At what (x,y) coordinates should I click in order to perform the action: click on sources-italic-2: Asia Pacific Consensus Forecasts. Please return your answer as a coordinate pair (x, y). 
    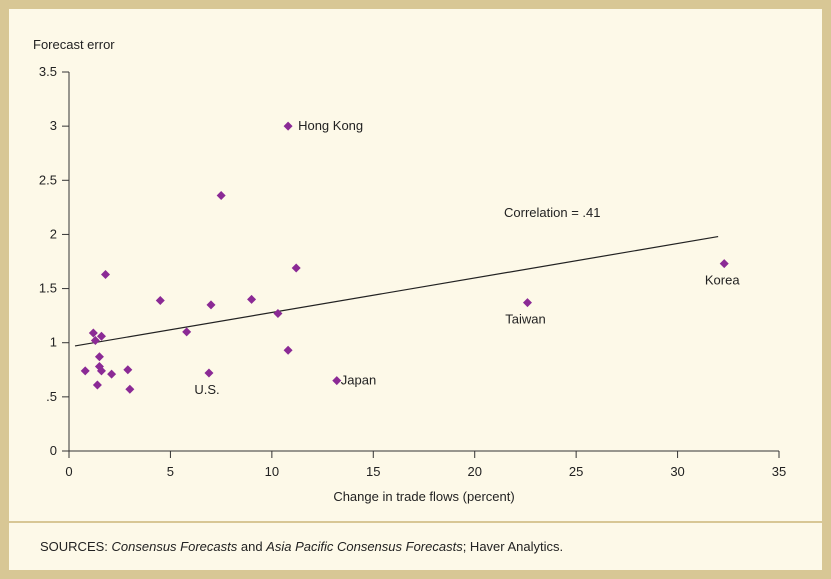
    Looking at the image, I should click on (364, 546).